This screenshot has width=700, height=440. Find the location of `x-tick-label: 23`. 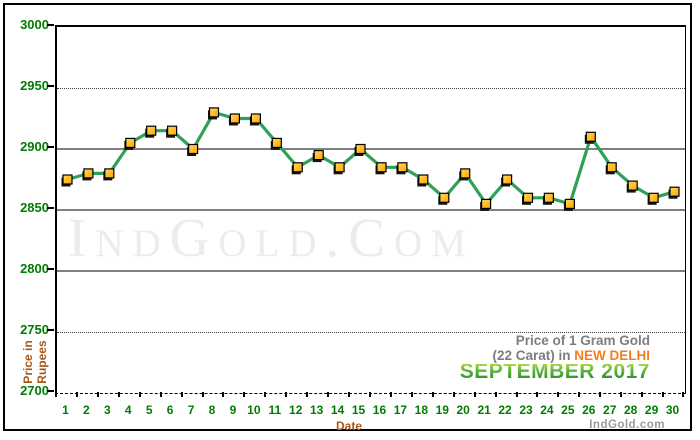

x-tick-label: 23 is located at coordinates (526, 410).